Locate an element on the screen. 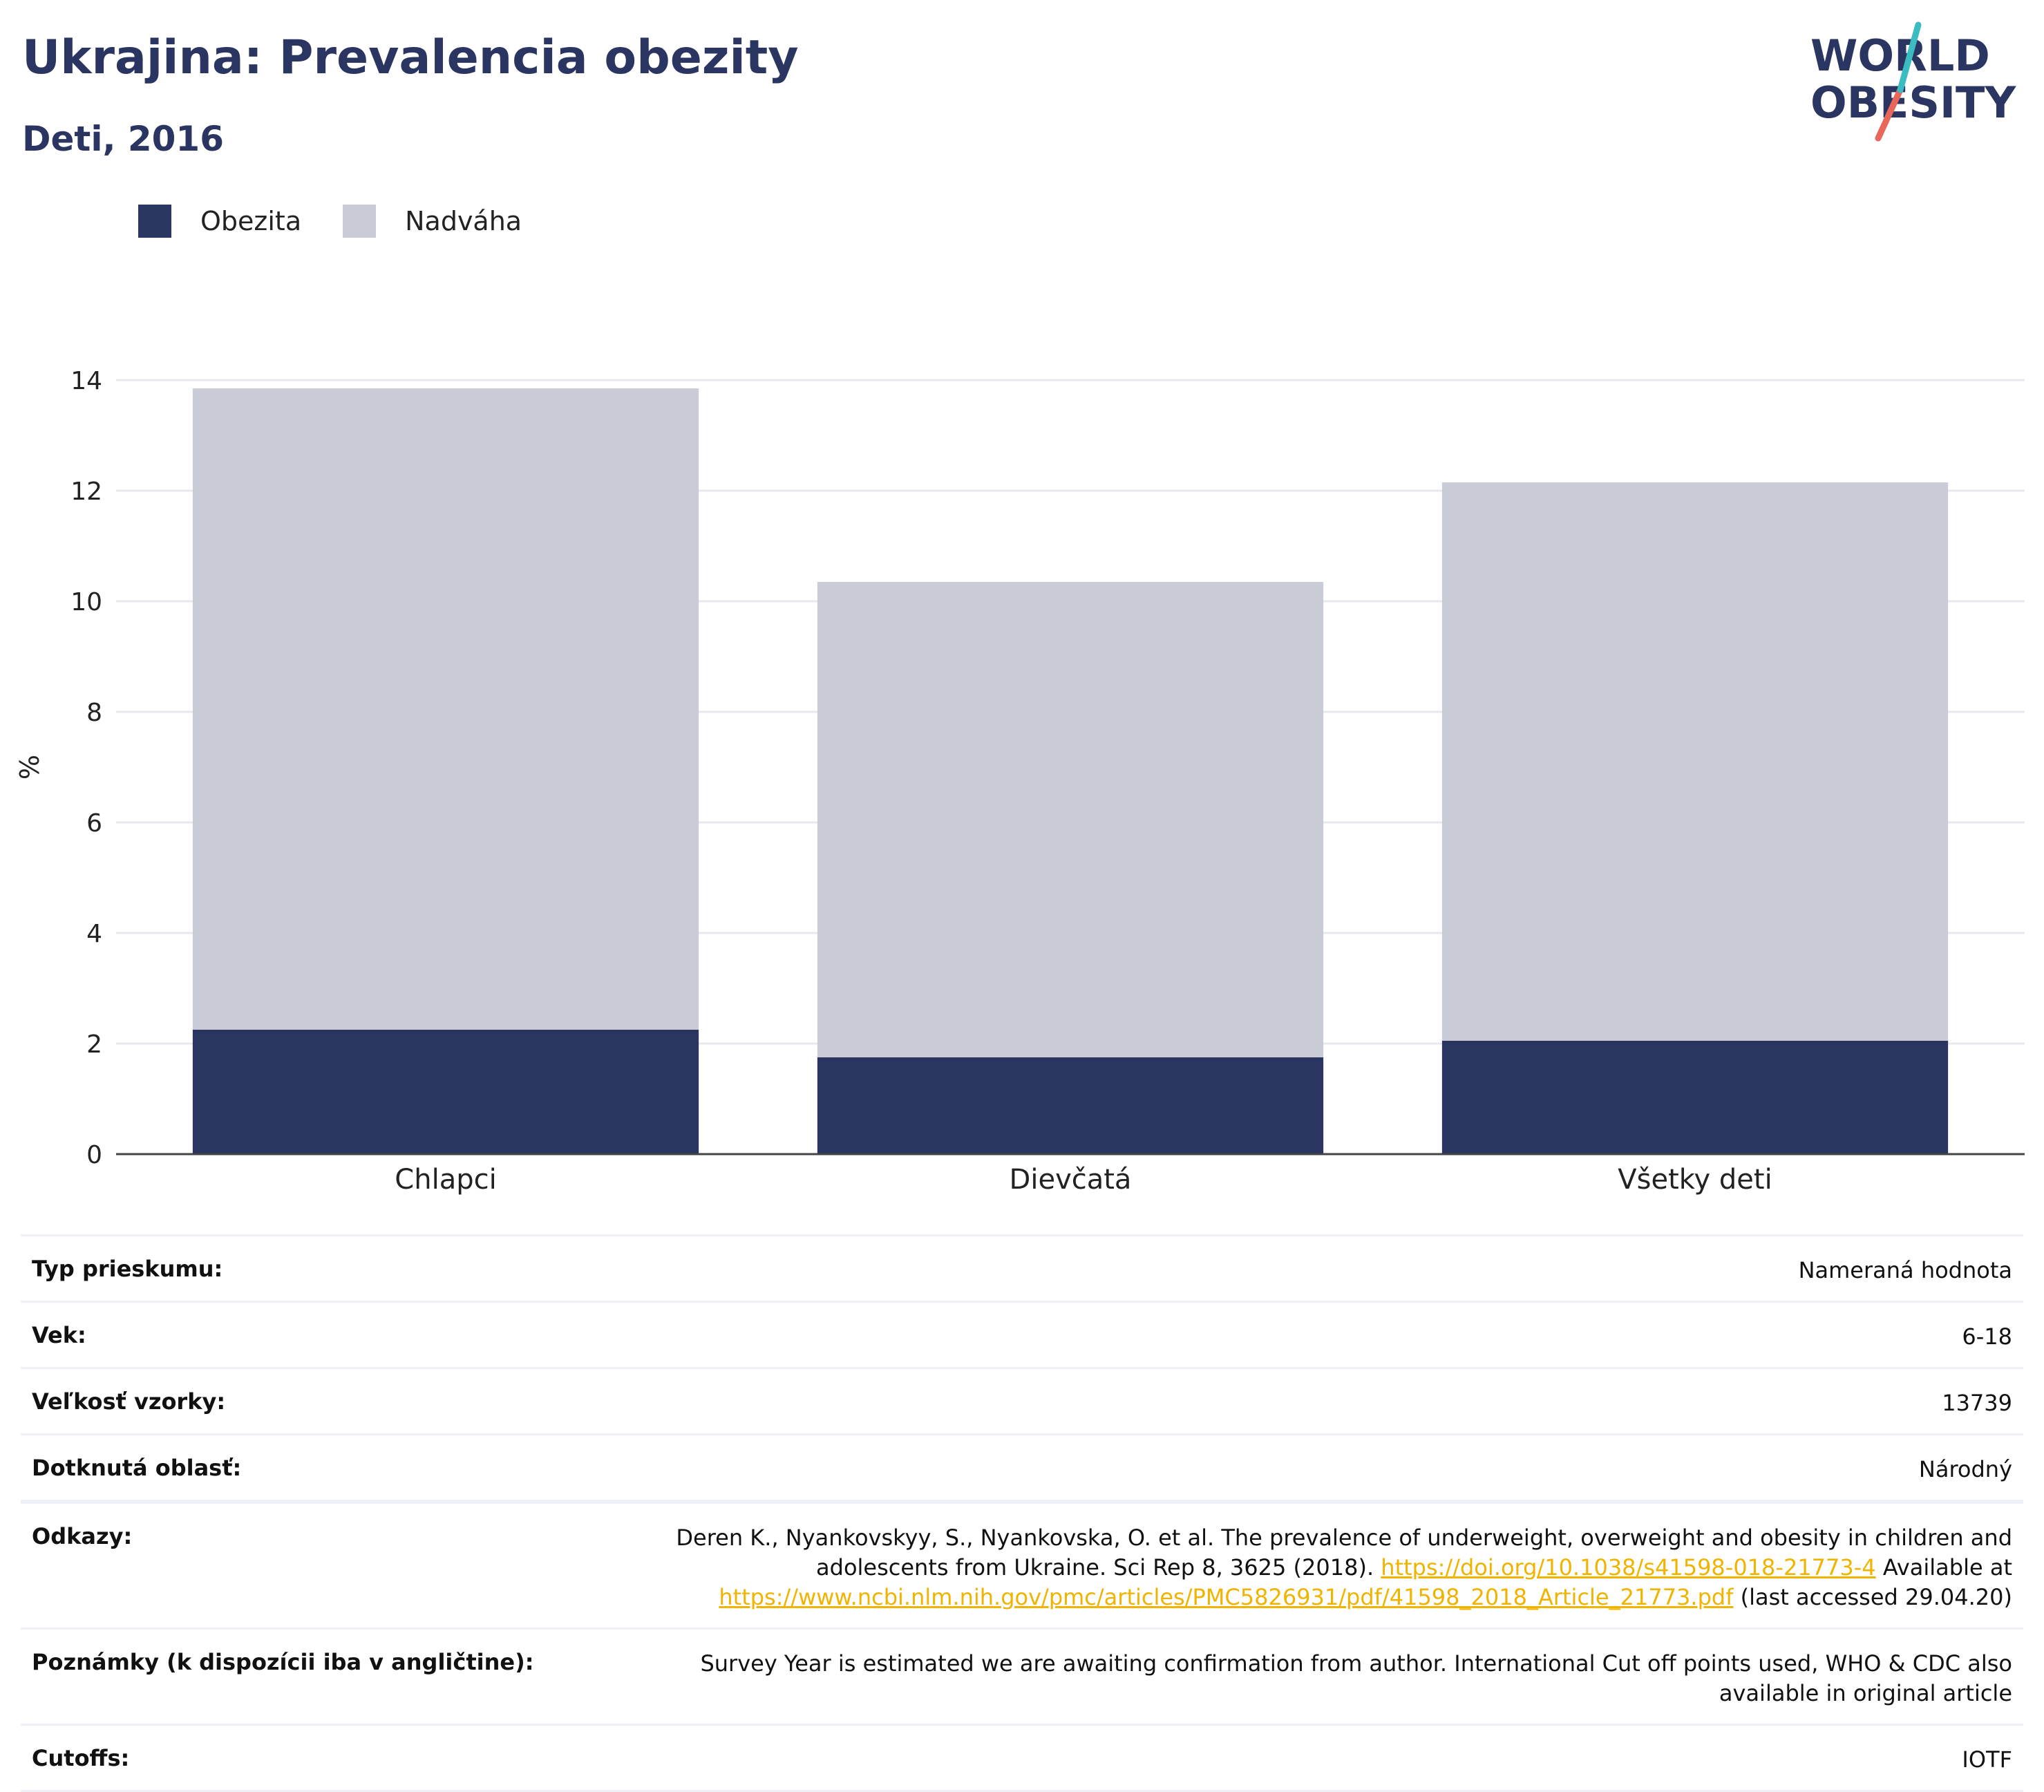  world-obesity-logo: WORLD OBESITY is located at coordinates (1913, 81).